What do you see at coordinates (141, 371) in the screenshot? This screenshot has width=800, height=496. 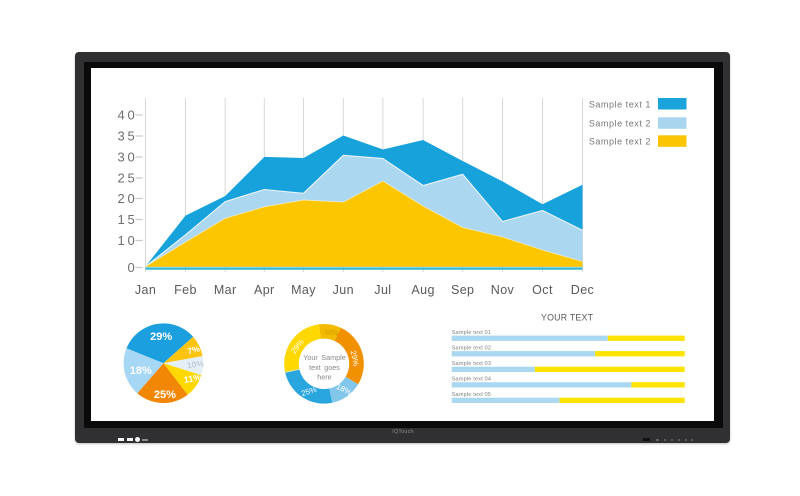 I see `svg-text: 18%` at bounding box center [141, 371].